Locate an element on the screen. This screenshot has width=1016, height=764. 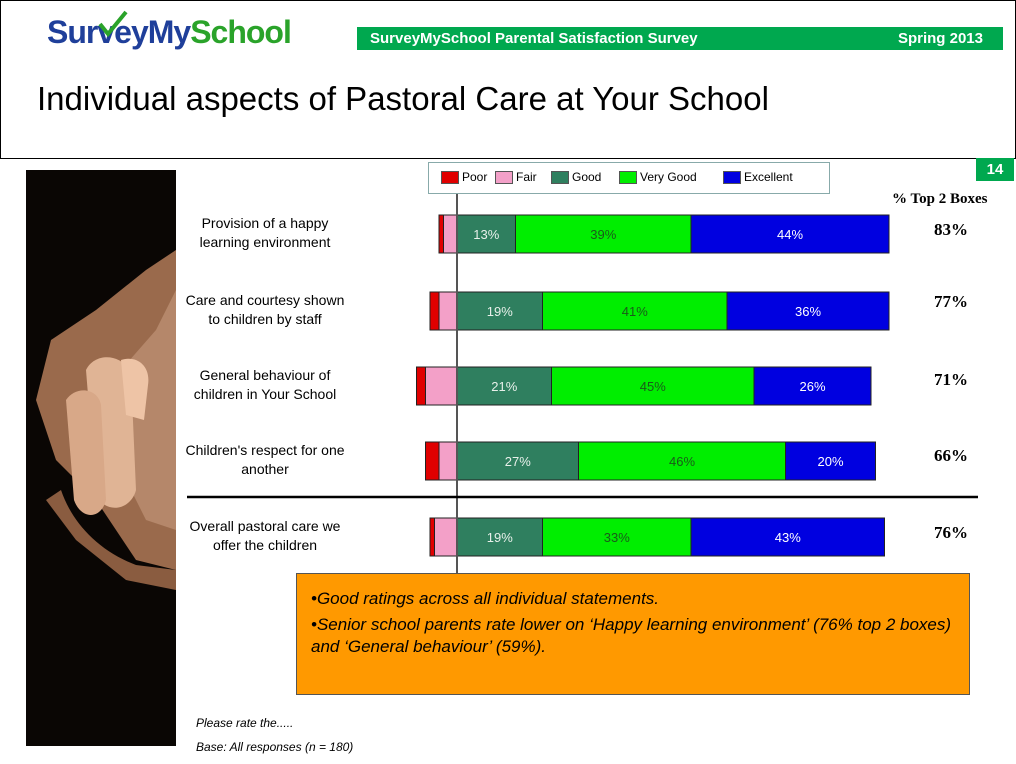
top2-value-2: 71% is located at coordinates (951, 379).